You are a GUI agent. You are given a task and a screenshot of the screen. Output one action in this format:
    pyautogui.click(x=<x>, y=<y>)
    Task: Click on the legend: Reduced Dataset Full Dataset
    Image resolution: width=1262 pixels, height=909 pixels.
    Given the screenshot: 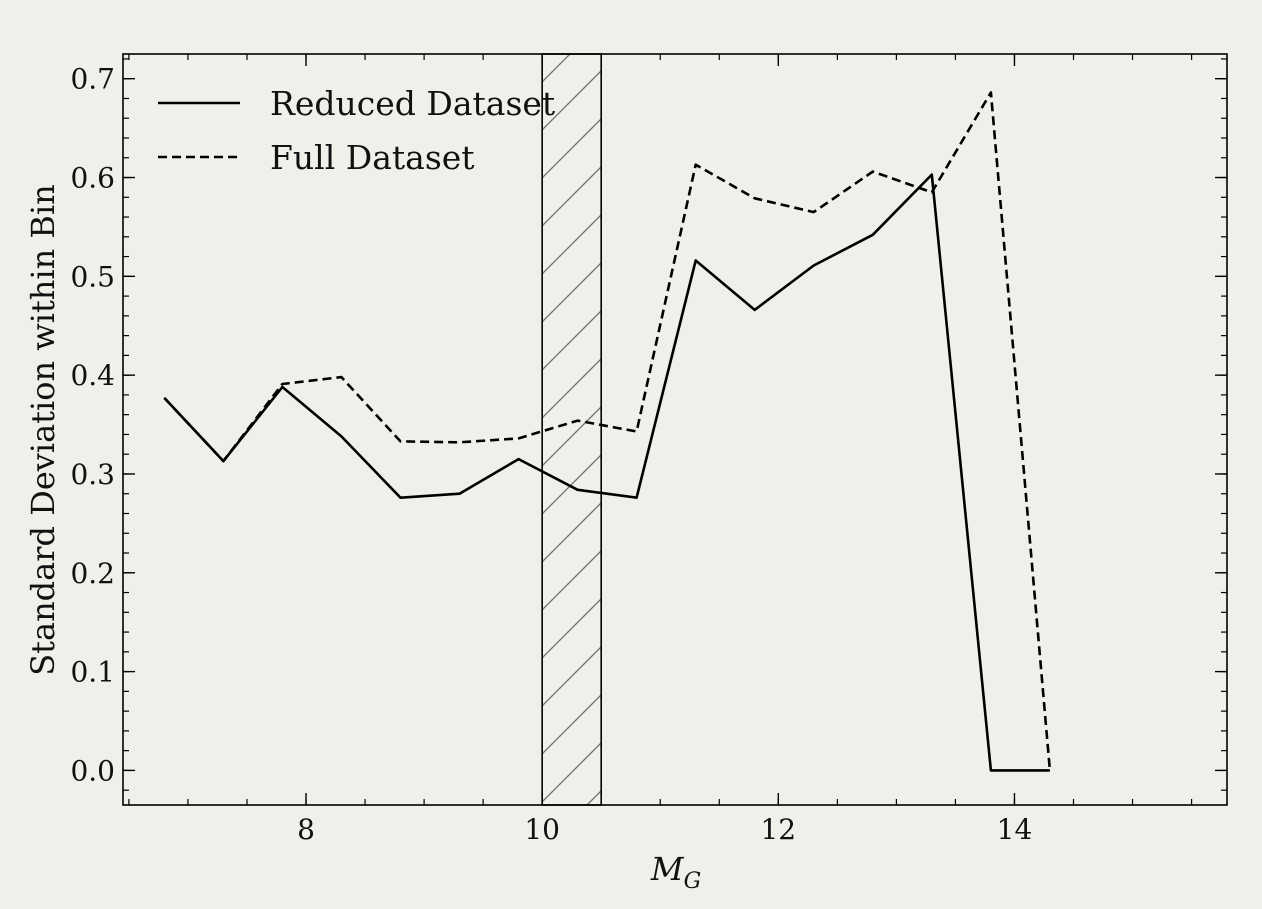 What is the action you would take?
    pyautogui.click(x=356, y=130)
    